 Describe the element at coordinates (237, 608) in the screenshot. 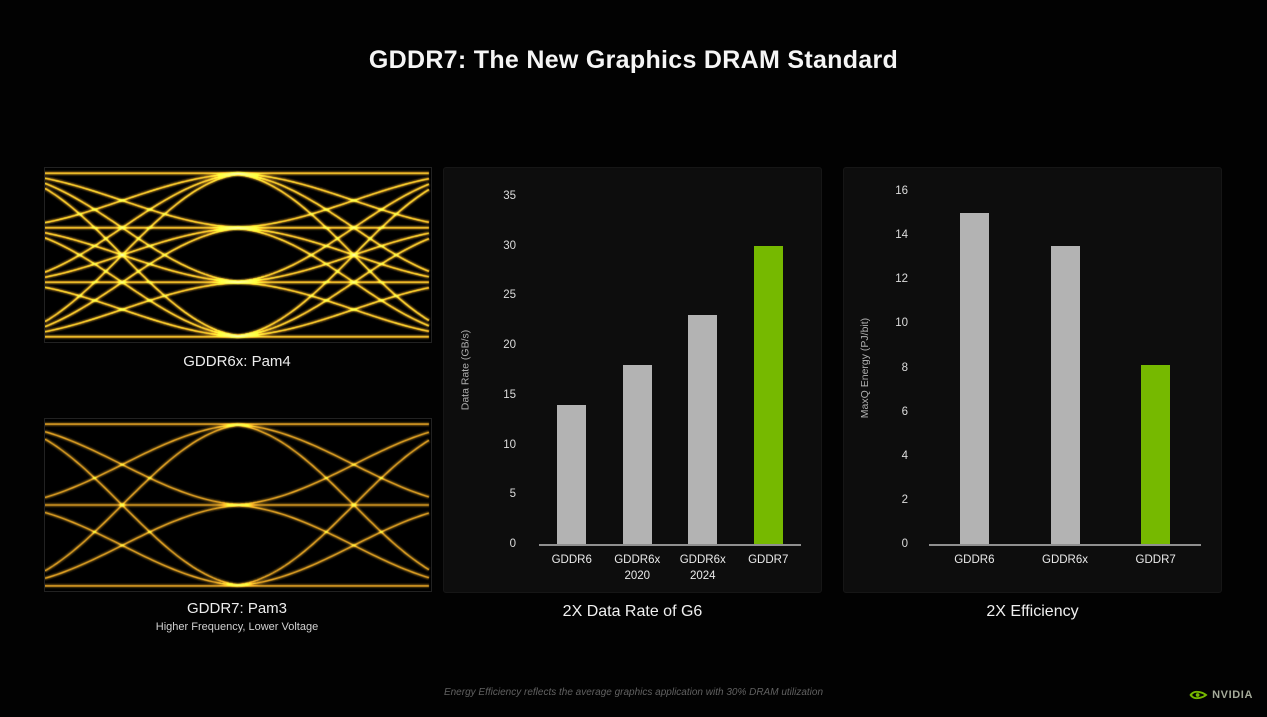

I see `eye-diagram-pam3-label: GDDR7: Pam3` at that location.